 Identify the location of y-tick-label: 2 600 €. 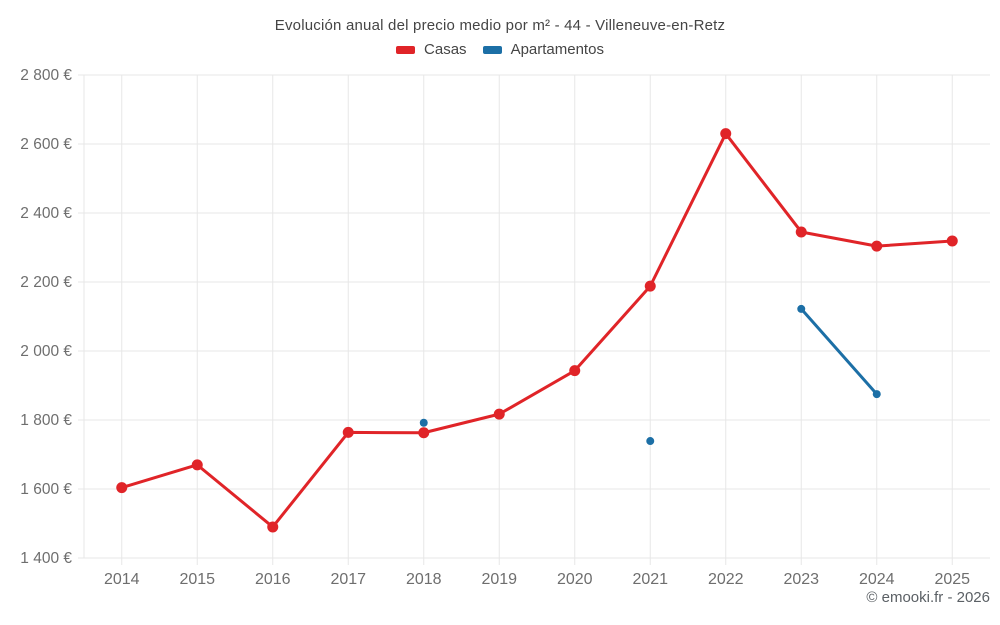
(46, 144).